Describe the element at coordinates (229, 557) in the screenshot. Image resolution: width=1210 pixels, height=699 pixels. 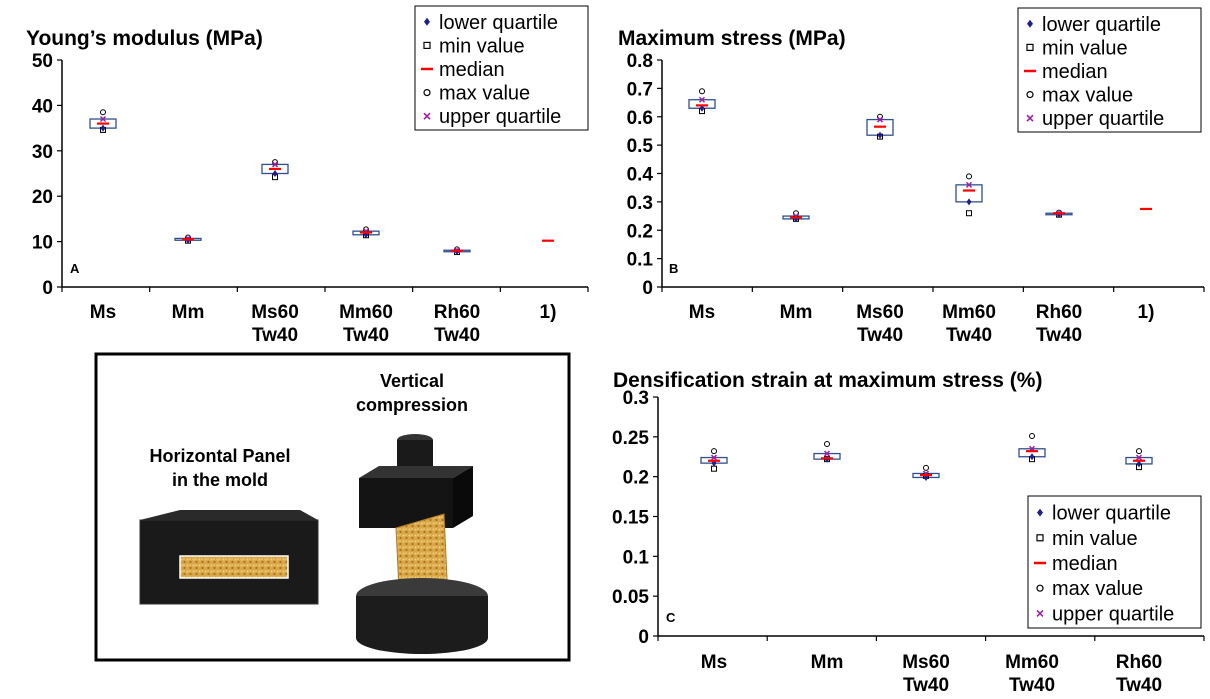
I see `horizontal-mold-drawing` at that location.